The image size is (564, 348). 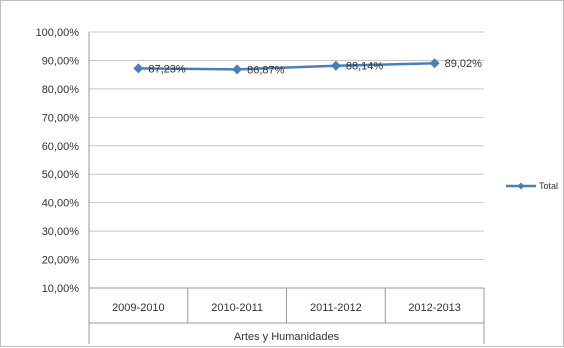 I want to click on y-tick-label: 30,00%, so click(x=61, y=232).